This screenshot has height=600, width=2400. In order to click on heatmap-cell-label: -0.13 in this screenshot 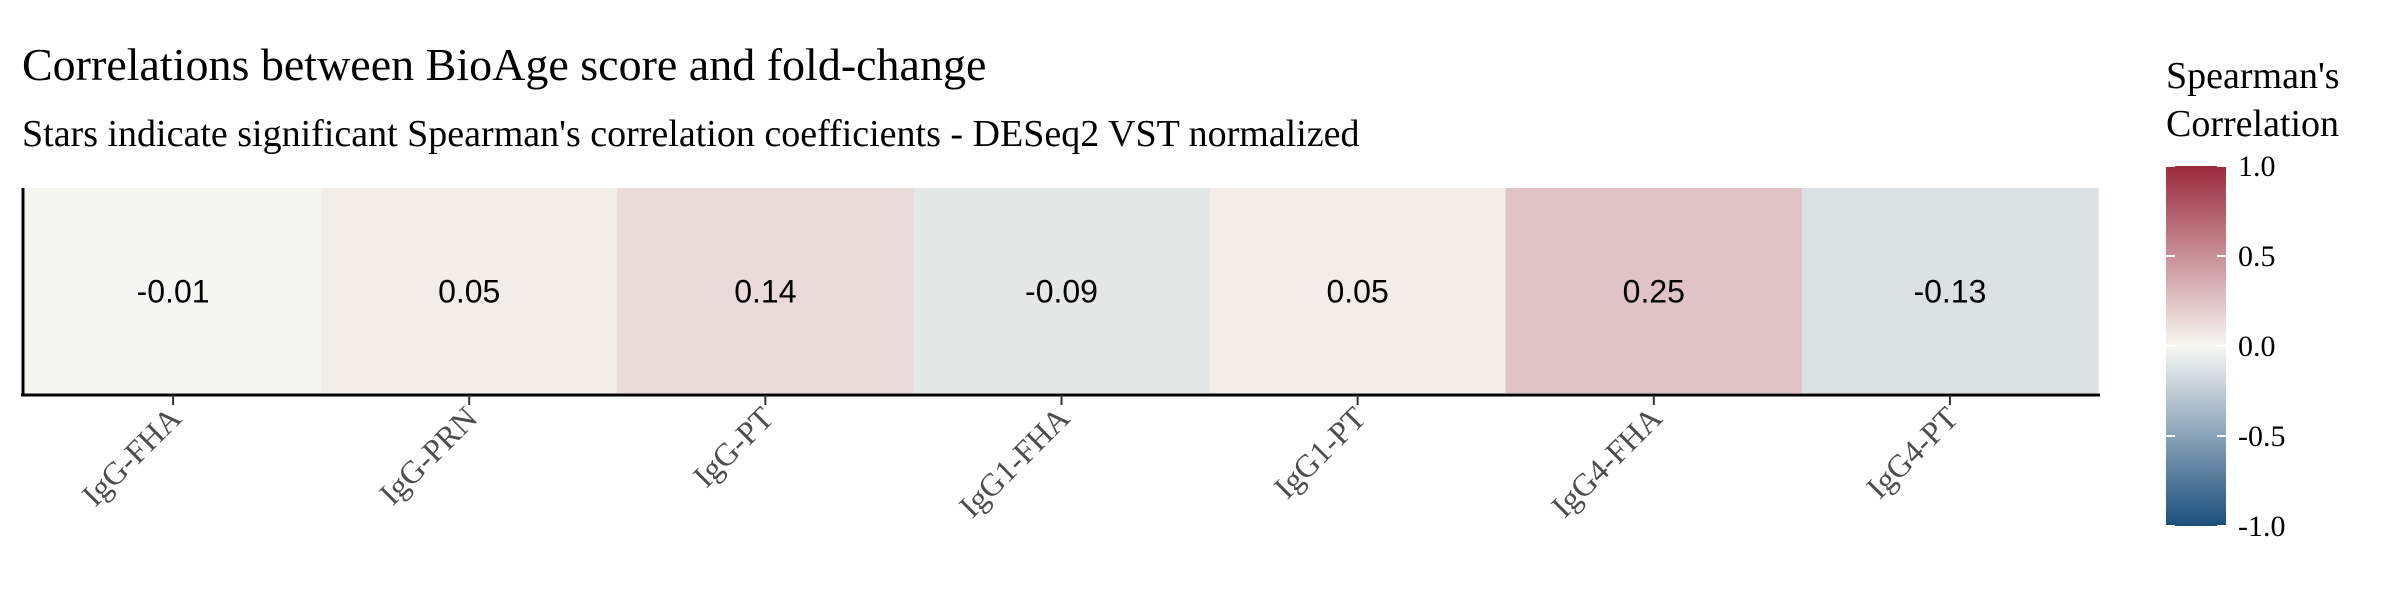, I will do `click(1949, 292)`.